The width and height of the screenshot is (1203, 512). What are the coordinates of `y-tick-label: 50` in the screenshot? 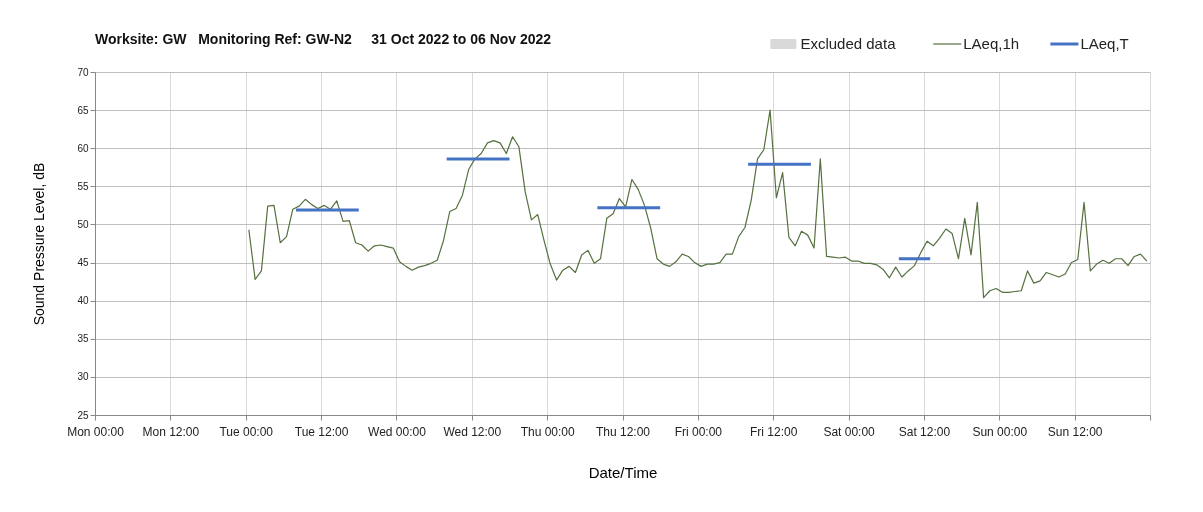 It's located at (83, 224).